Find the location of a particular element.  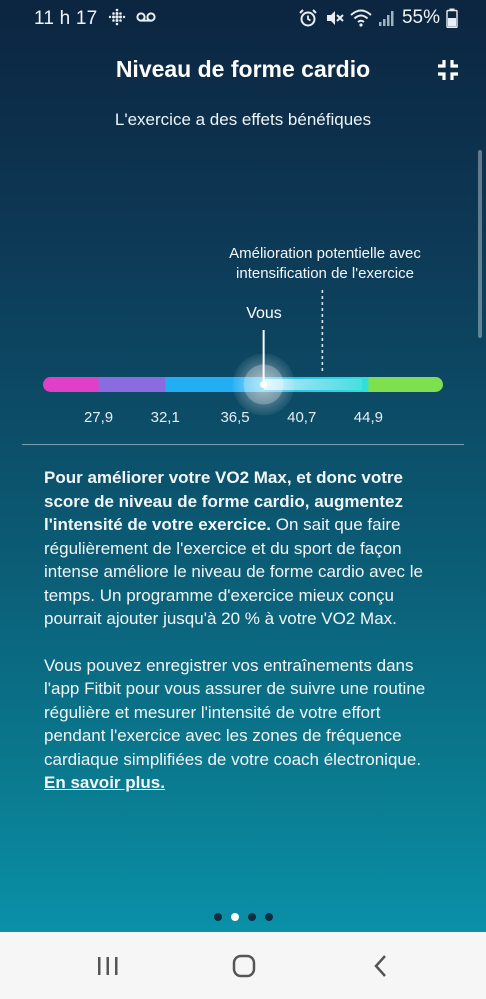

page-indicator is located at coordinates (243, 917).